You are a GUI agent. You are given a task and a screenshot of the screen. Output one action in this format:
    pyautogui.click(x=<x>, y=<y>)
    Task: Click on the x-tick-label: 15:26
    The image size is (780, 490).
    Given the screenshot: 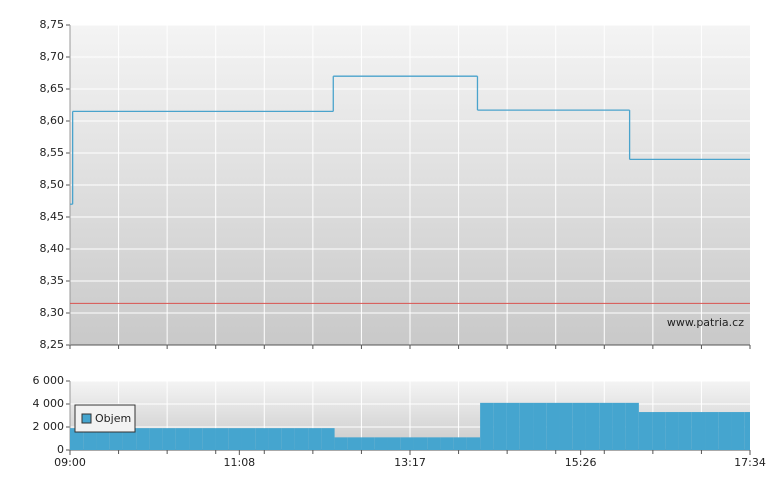 What is the action you would take?
    pyautogui.click(x=581, y=462)
    